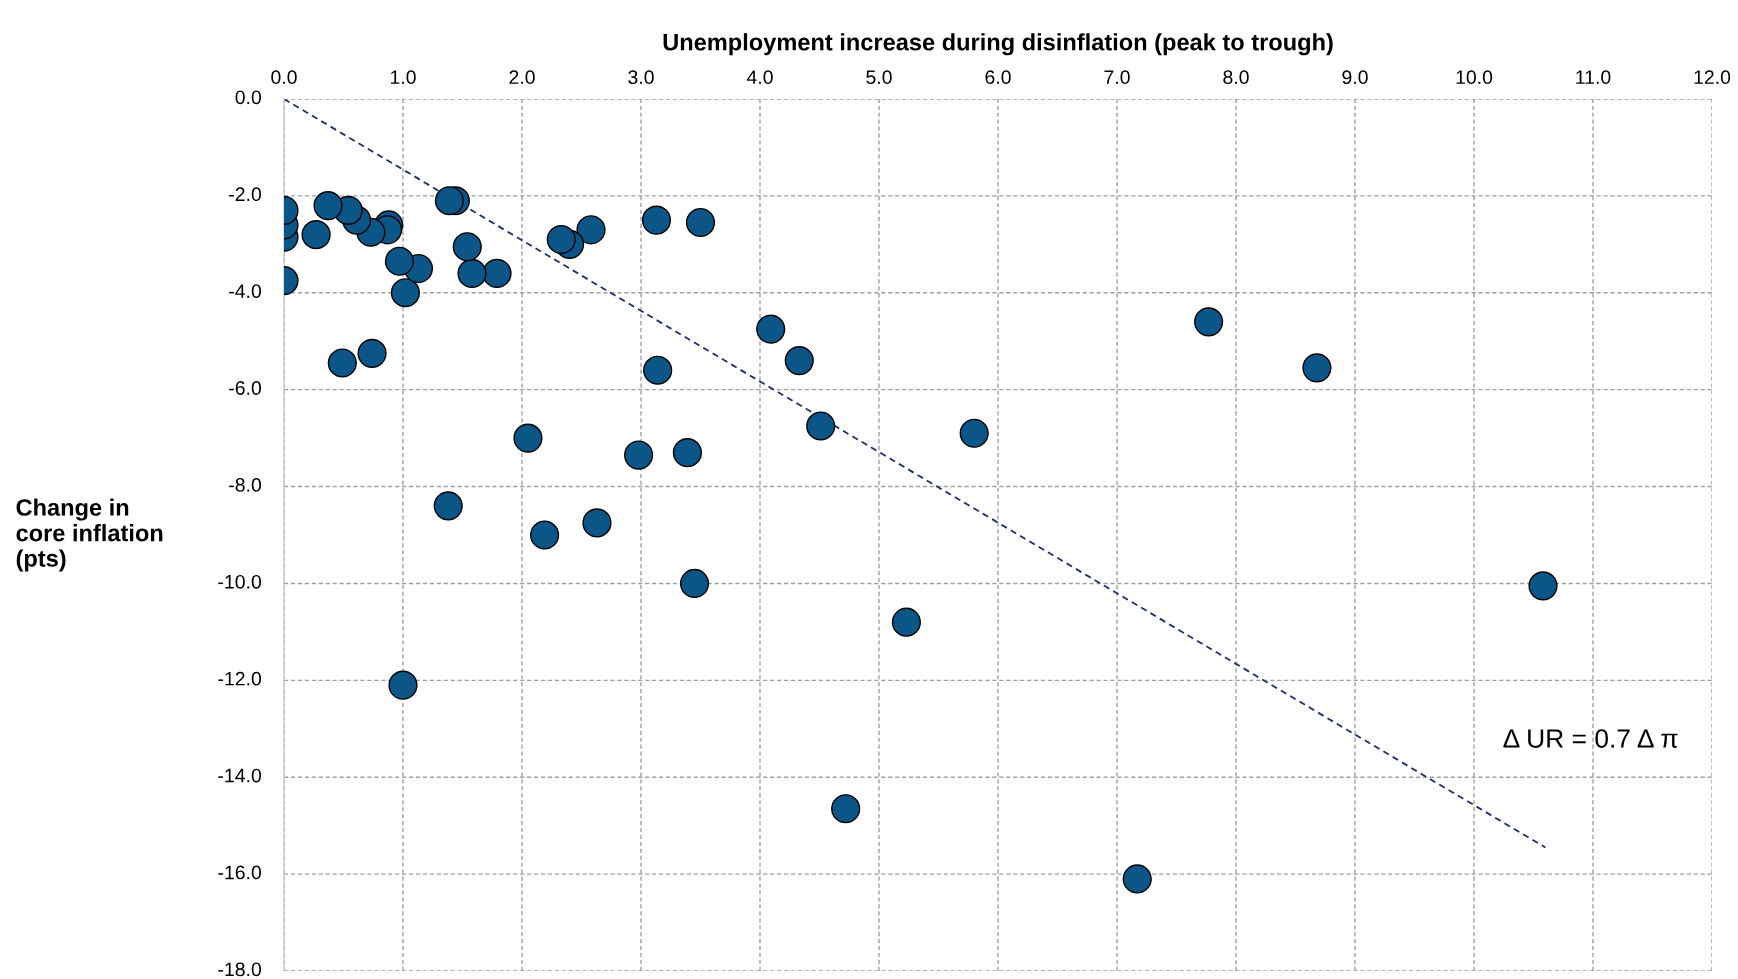  I want to click on x-tick-label: 1.0, so click(403, 77).